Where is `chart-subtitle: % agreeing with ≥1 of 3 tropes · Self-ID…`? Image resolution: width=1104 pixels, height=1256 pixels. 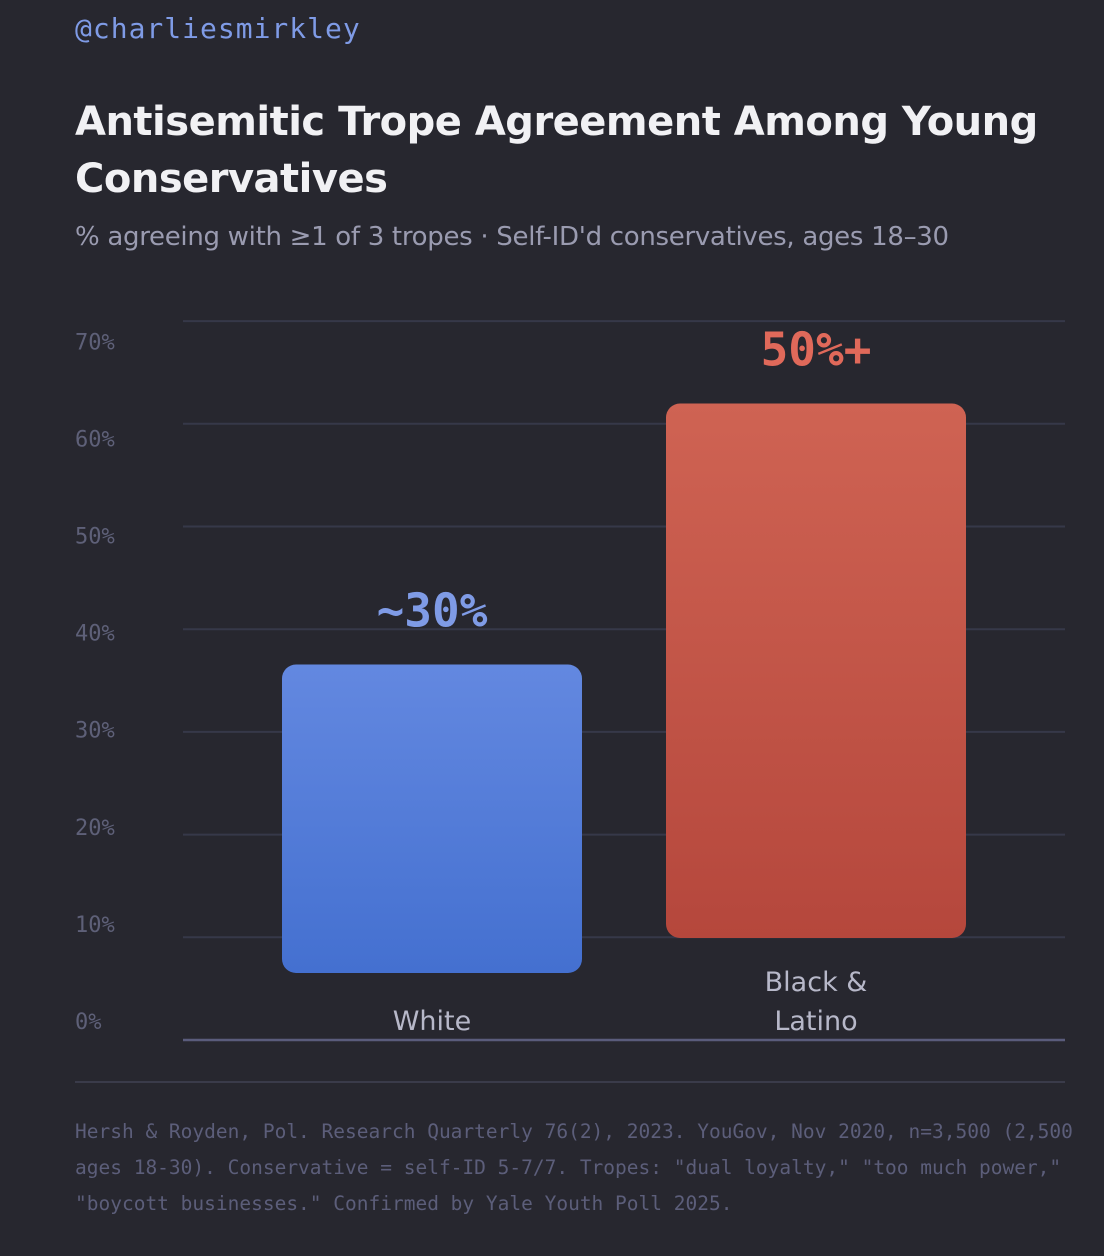 chart-subtitle: % agreeing with ≥1 of 3 tropes · Self-ID… is located at coordinates (512, 237).